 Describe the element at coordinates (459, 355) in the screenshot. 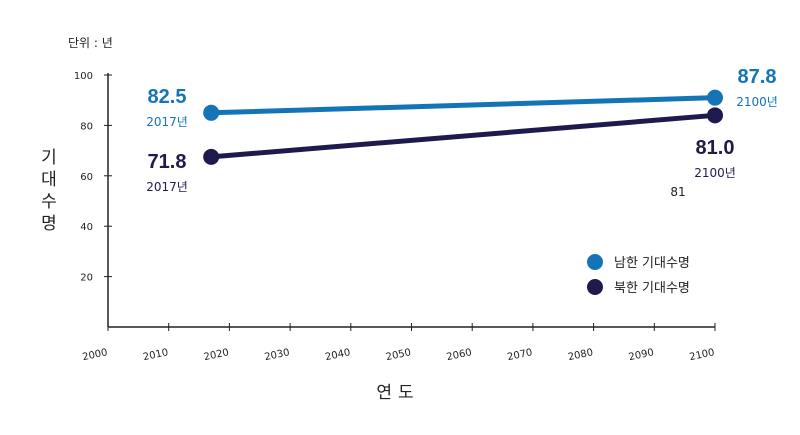

I see `x-tick-label: 2060` at that location.